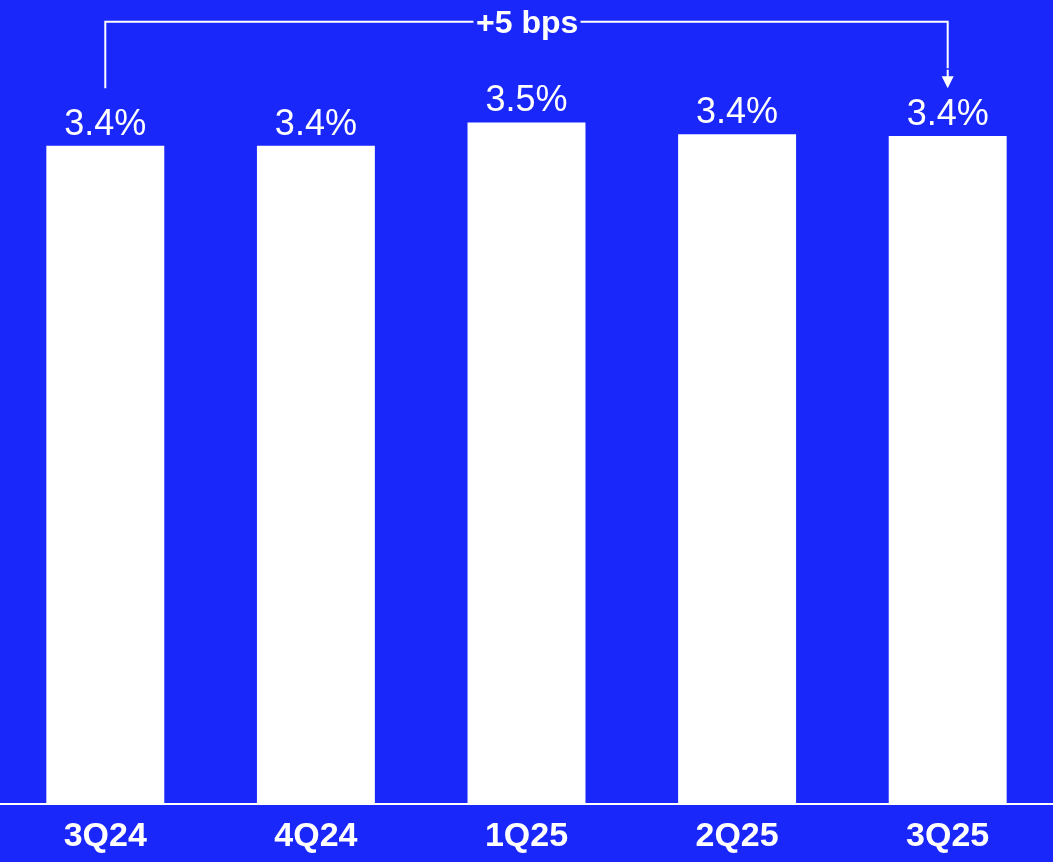 Image resolution: width=1053 pixels, height=862 pixels. I want to click on x-tick-label: 2Q25, so click(737, 833).